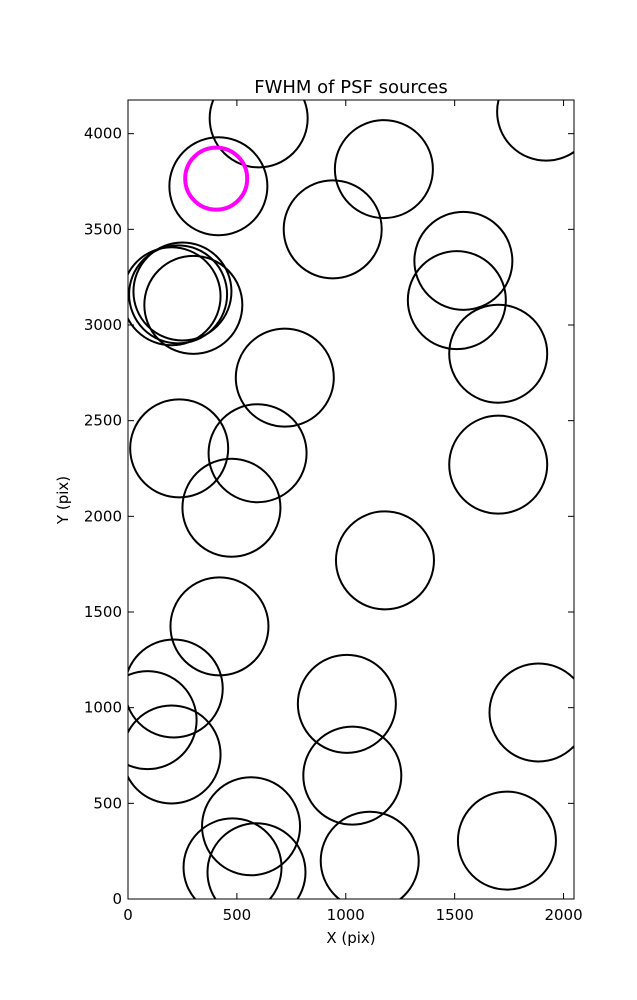  What do you see at coordinates (107, 803) in the screenshot?
I see `y-tick-label: 500` at bounding box center [107, 803].